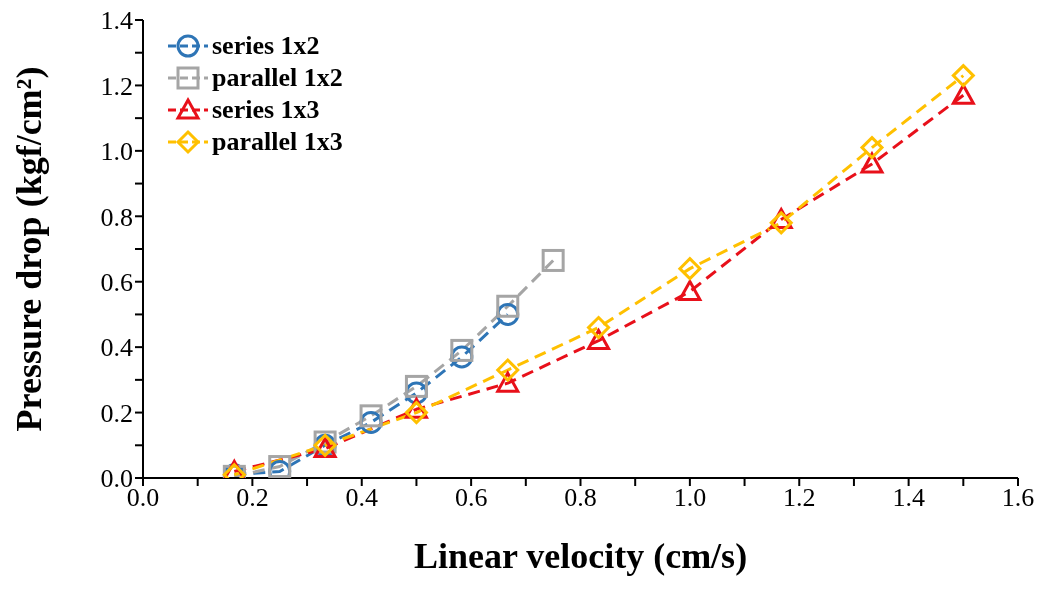 This screenshot has width=1048, height=609. What do you see at coordinates (361, 498) in the screenshot?
I see `x-tick-label: 0.4` at bounding box center [361, 498].